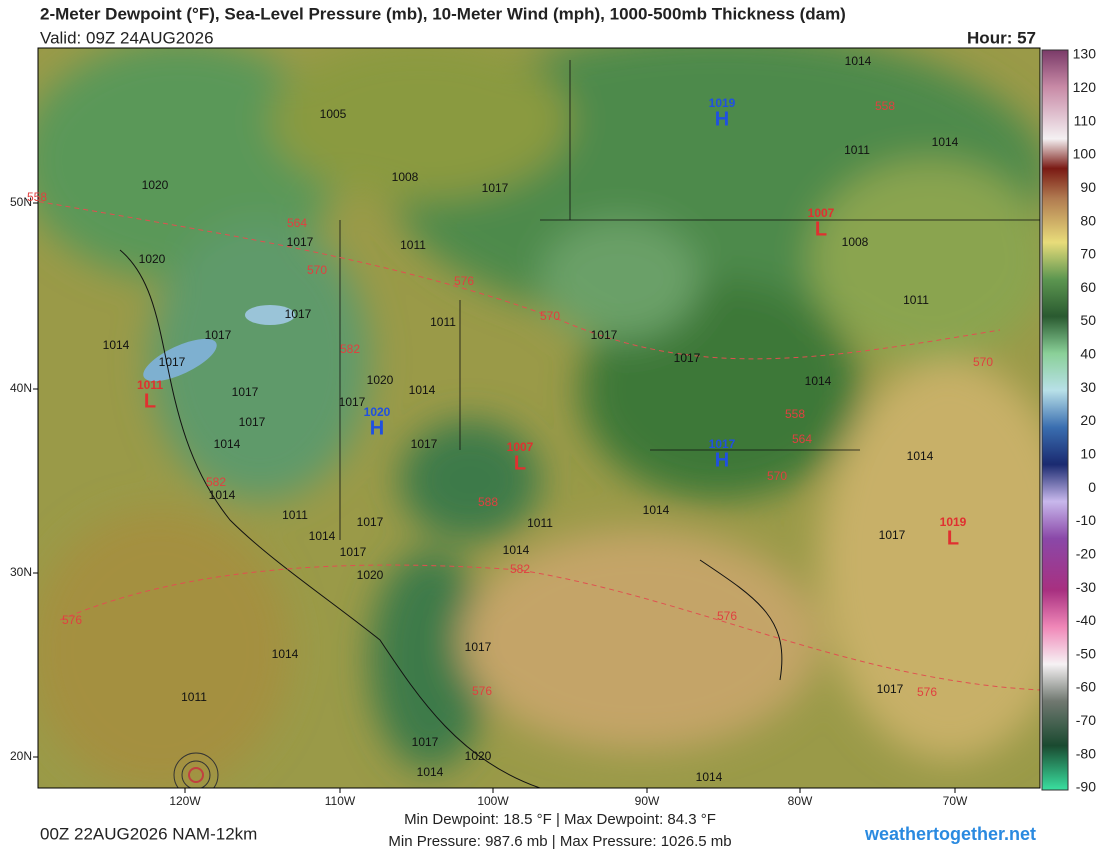 This screenshot has width=1100, height=850. Describe the element at coordinates (150, 385) in the screenshot. I see `center-value: 1011` at that location.